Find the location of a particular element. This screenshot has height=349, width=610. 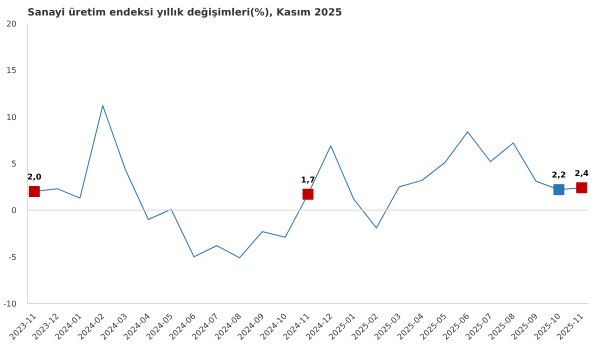

y-tick-label: 0 is located at coordinates (14, 211).